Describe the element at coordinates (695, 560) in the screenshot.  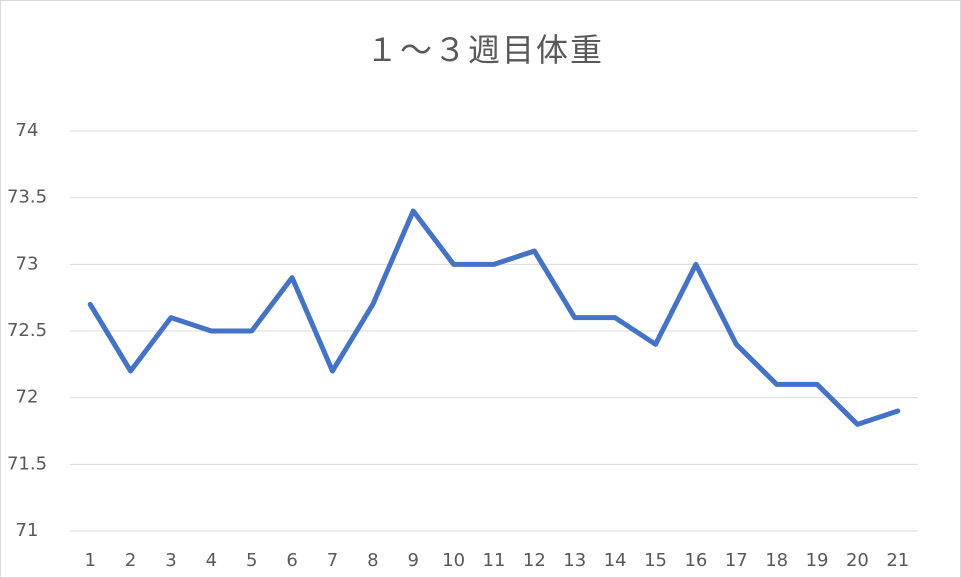
I see `x-tick-label: 16` at that location.